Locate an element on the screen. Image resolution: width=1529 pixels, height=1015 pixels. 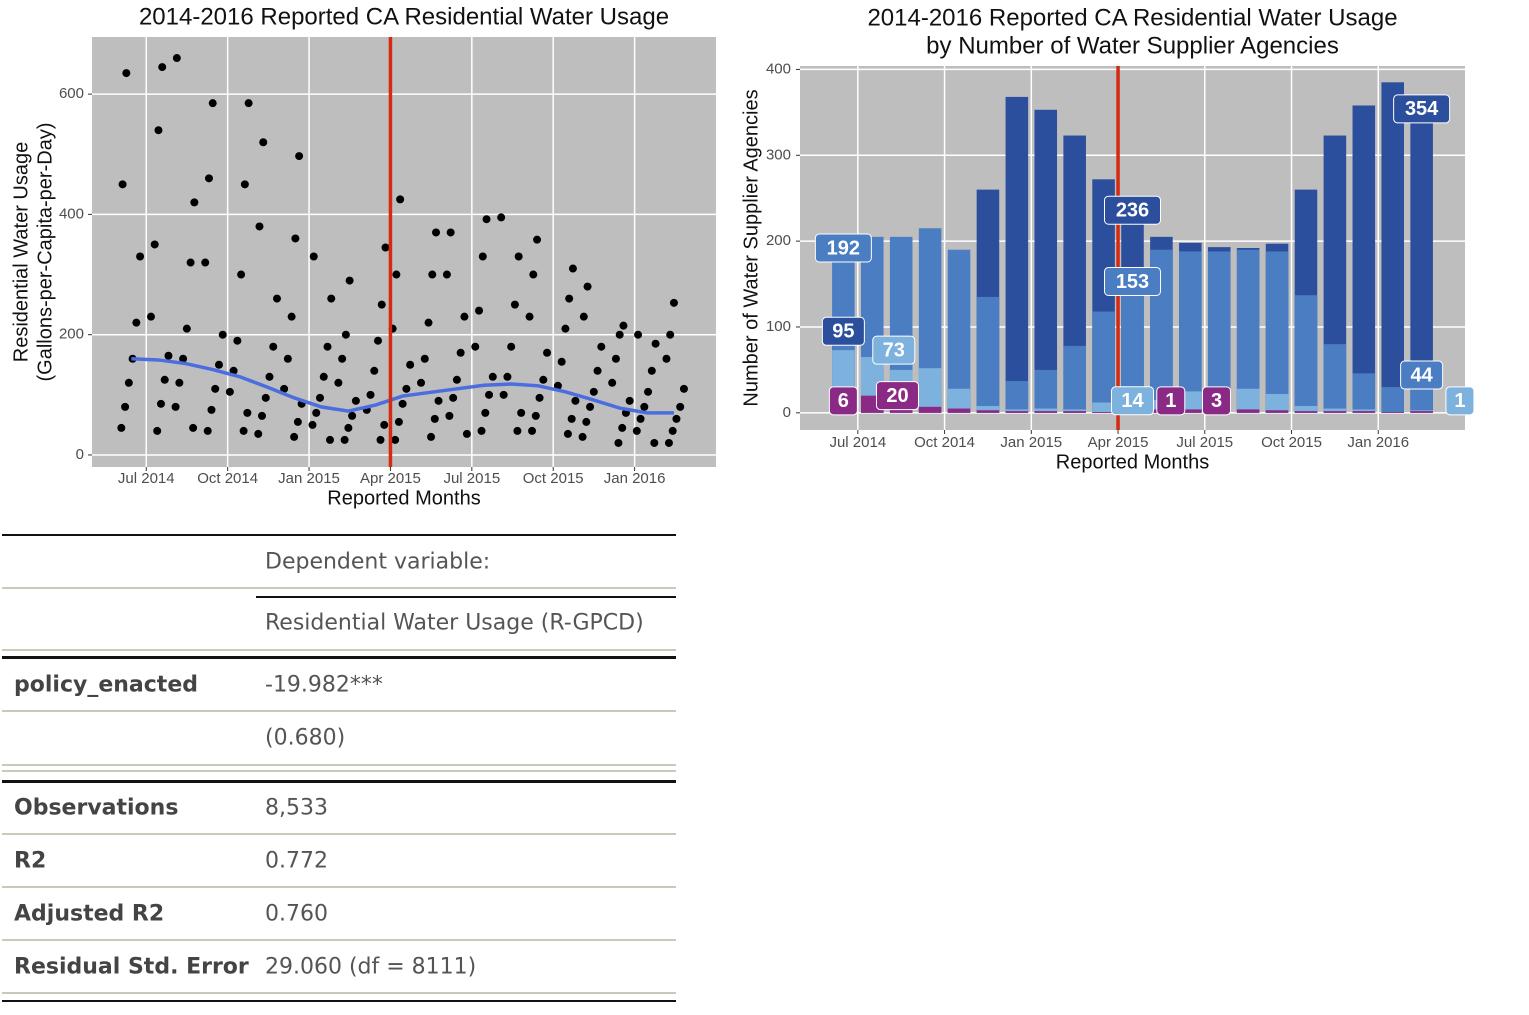
cell: 29.060 (df = 8111) is located at coordinates (371, 967).